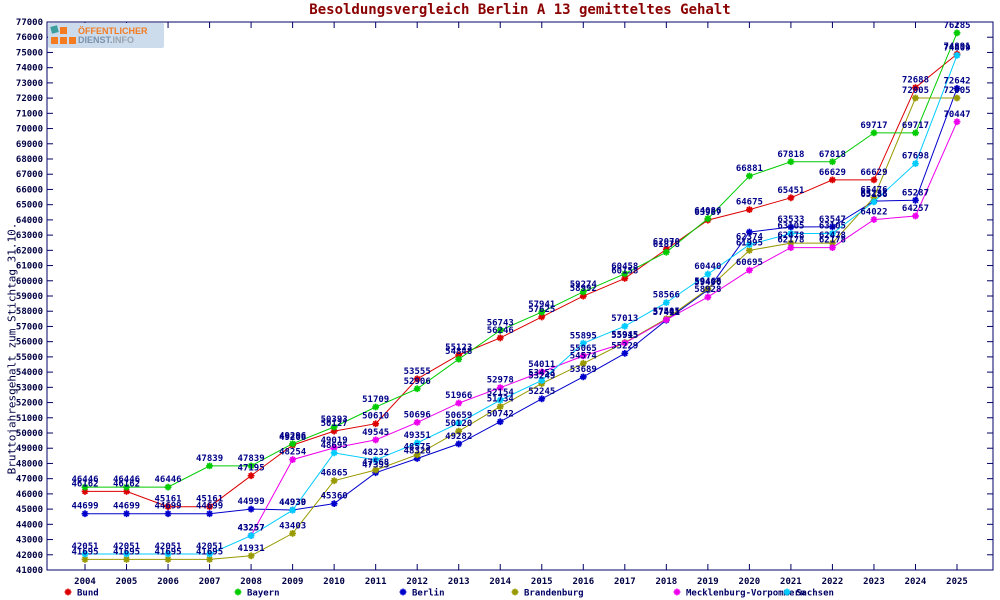 Image resolution: width=1000 pixels, height=600 pixels. Describe the element at coordinates (832, 220) in the screenshot. I see `data-point-label: 63547` at that location.